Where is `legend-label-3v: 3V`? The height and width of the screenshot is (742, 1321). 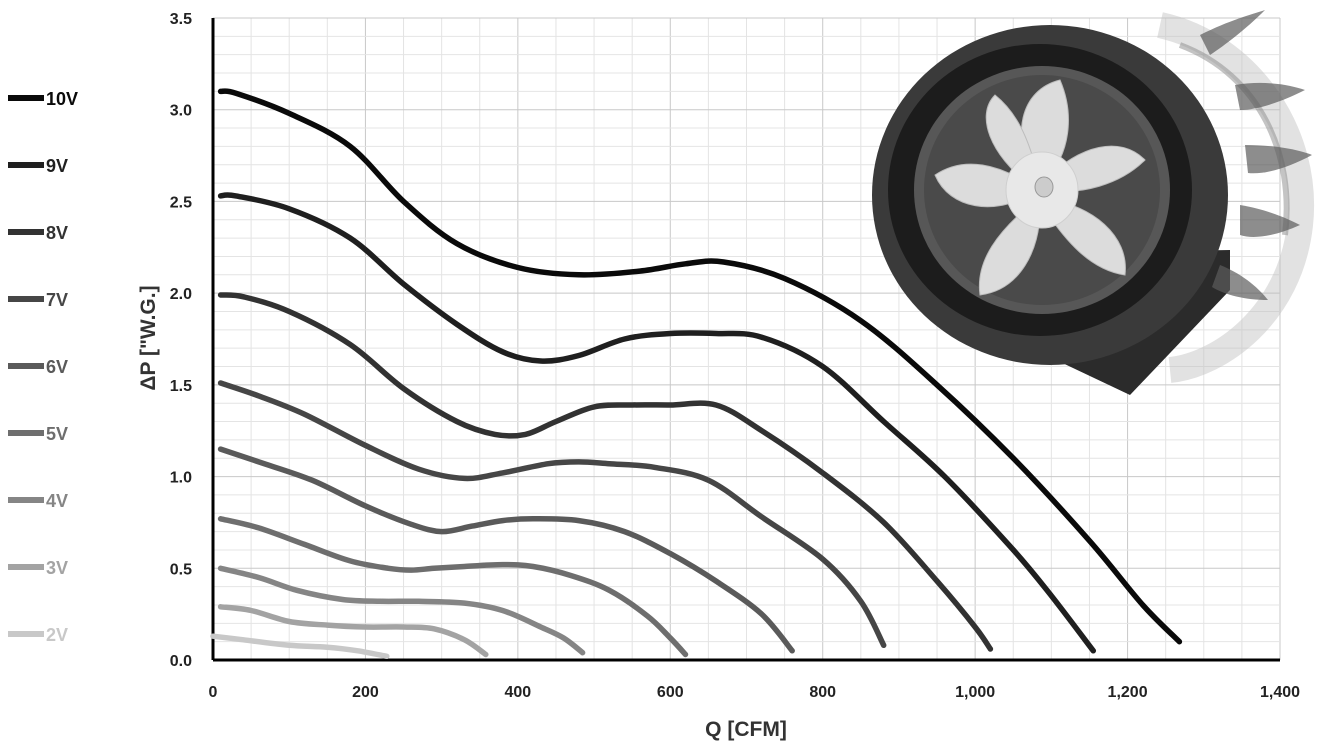 legend-label-3v: 3V is located at coordinates (57, 568).